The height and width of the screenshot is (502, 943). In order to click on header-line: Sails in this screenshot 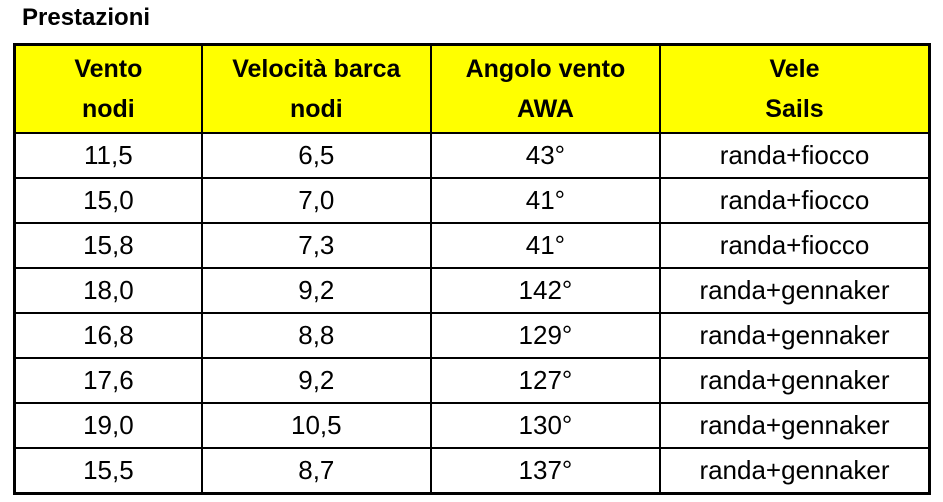, I will do `click(794, 109)`.